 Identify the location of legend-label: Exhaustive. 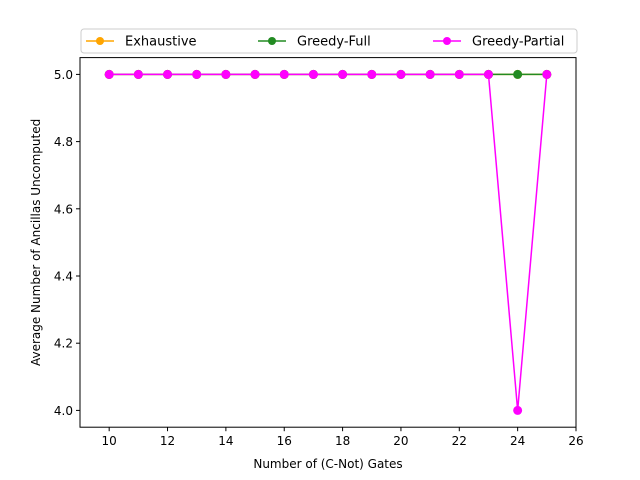
(161, 42).